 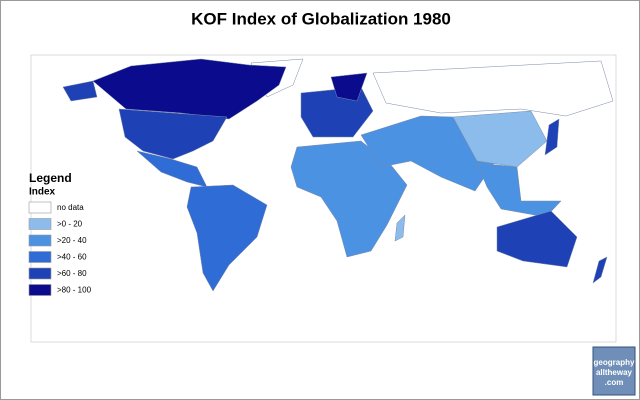 I want to click on map-title: KOF Index of Globalization 1980, so click(x=321, y=18).